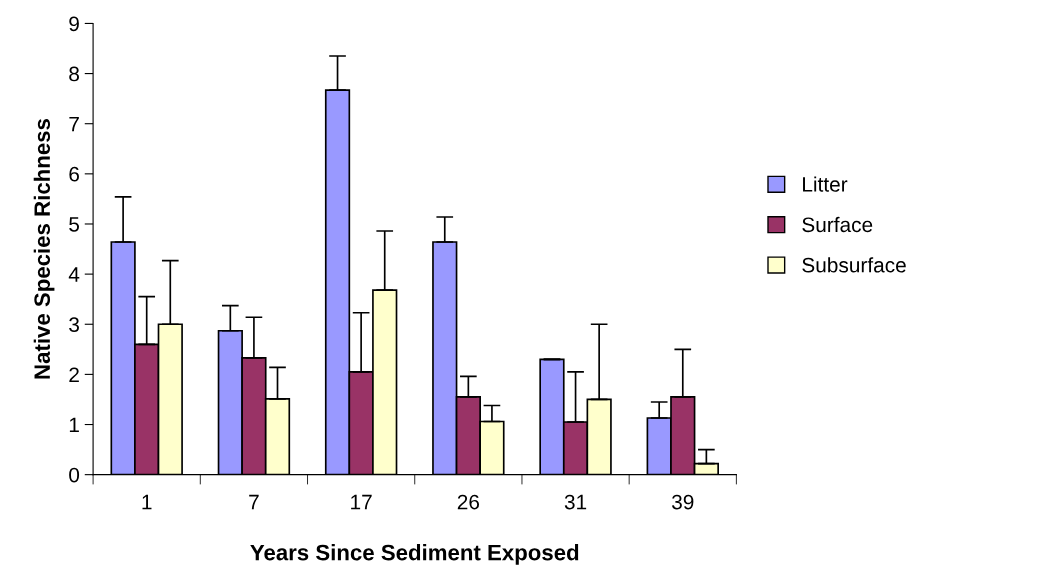  Describe the element at coordinates (361, 502) in the screenshot. I see `x-tick-label: 17` at that location.